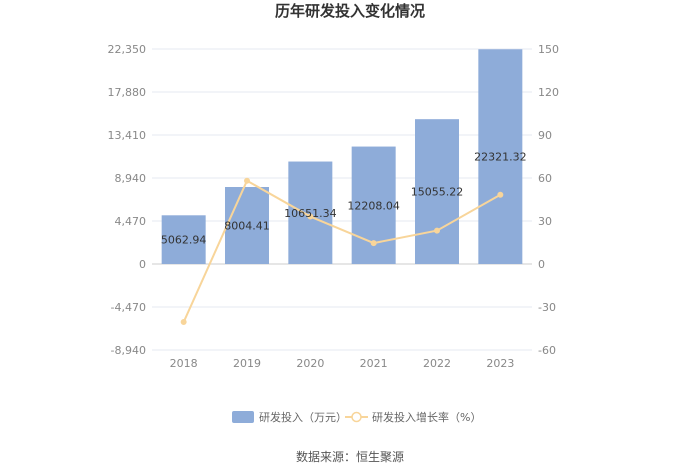  Describe the element at coordinates (128, 350) in the screenshot. I see `left-tick-0: -8,940` at that location.